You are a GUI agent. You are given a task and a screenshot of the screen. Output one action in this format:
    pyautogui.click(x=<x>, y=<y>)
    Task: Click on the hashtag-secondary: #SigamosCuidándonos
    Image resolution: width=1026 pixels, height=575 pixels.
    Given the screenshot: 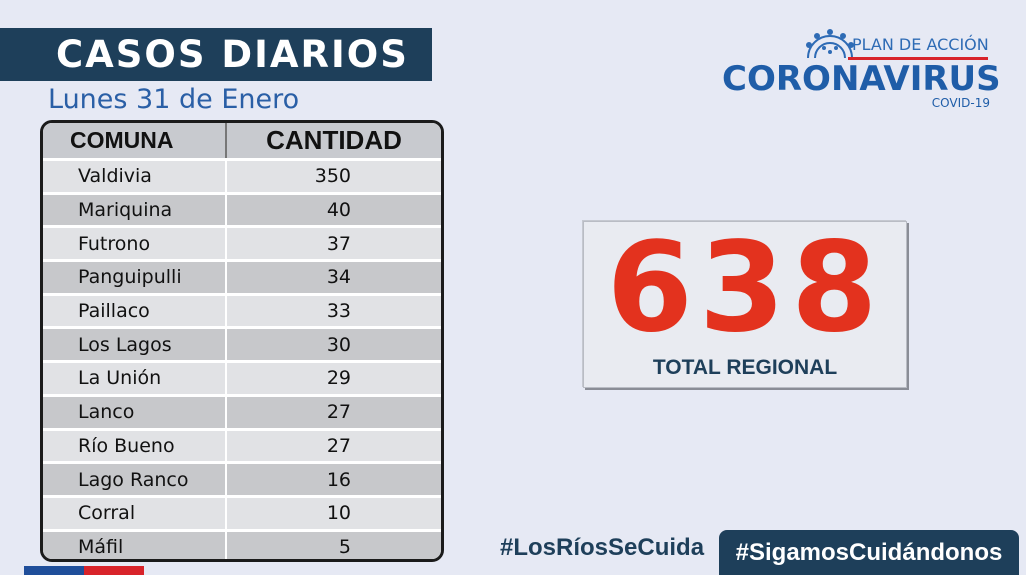 What is the action you would take?
    pyautogui.click(x=869, y=552)
    